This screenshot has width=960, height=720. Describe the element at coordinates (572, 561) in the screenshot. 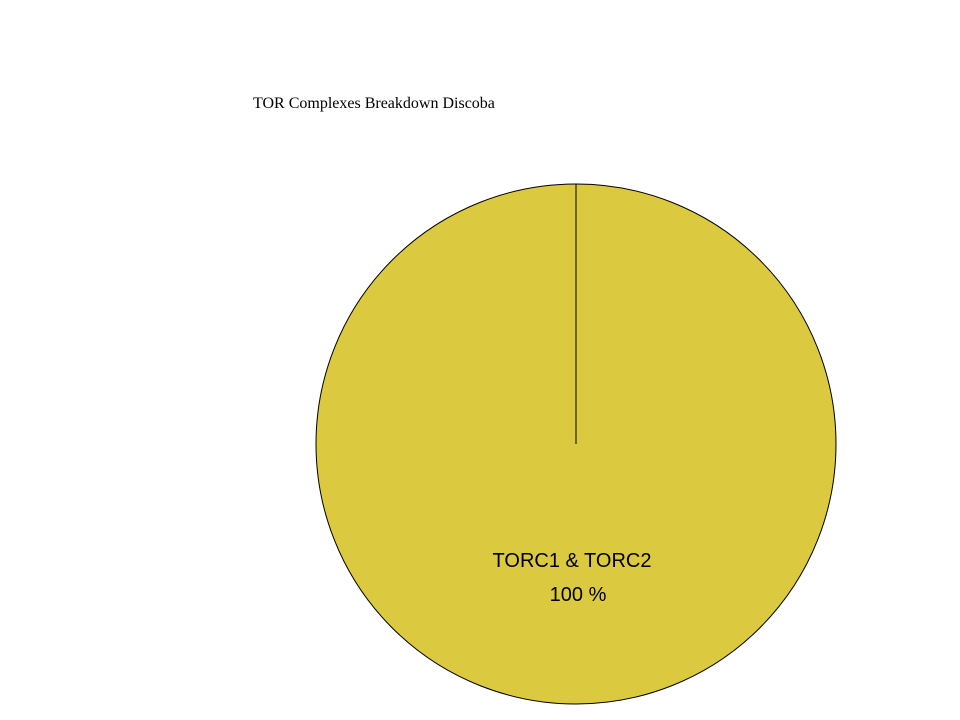

I see `slice-label: TORC1 & TORC2` at that location.